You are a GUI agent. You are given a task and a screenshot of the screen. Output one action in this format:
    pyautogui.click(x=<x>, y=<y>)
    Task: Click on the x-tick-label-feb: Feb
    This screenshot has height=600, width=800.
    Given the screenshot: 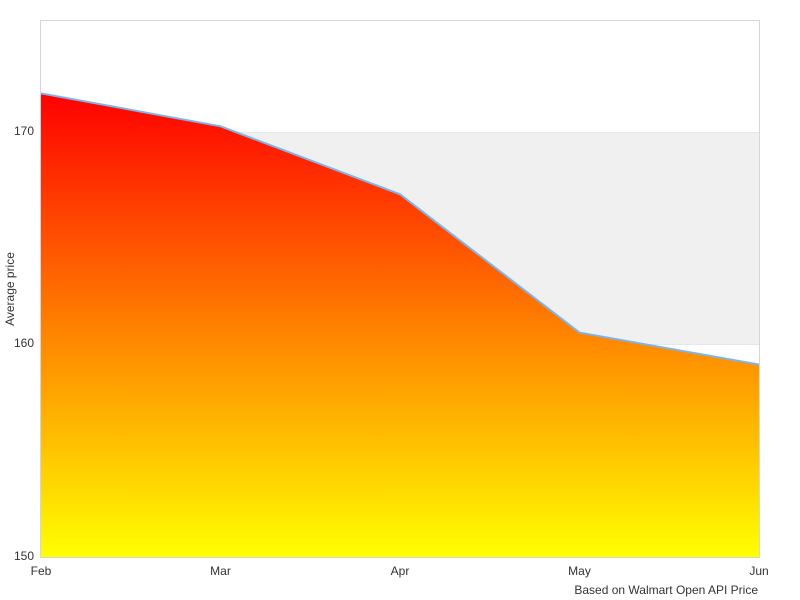 What is the action you would take?
    pyautogui.click(x=41, y=571)
    